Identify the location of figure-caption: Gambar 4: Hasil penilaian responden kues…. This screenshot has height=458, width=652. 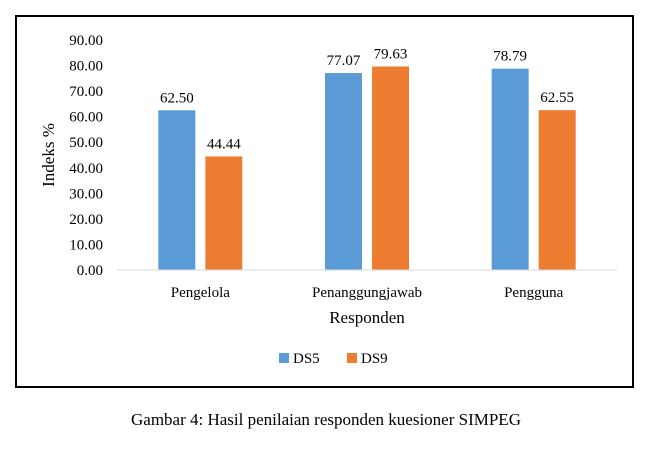
(326, 419).